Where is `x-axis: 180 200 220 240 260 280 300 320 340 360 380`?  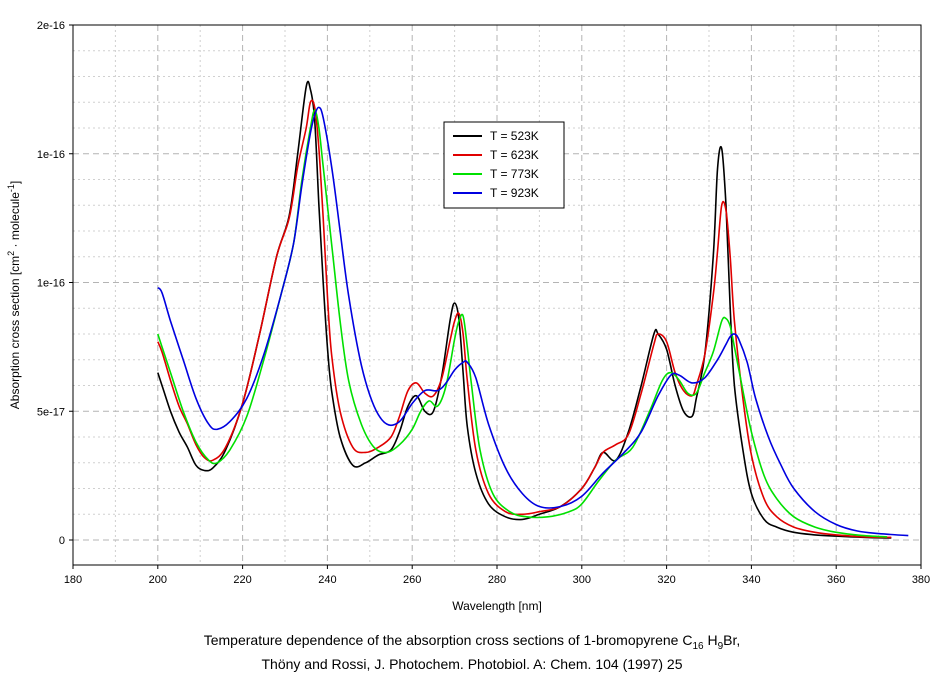 x-axis: 180 200 220 240 260 280 300 320 340 360 380 is located at coordinates (497, 575).